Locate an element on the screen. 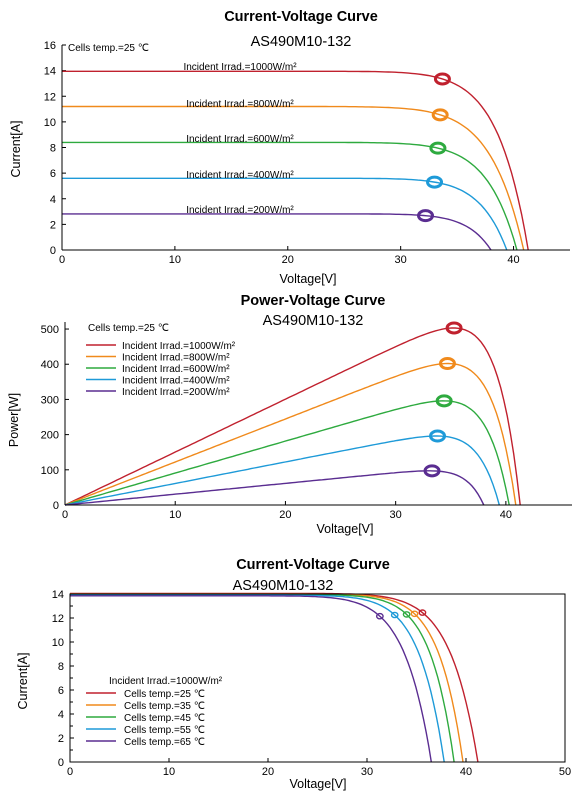 This screenshot has width=587, height=798. y-tick-labels: 0 100 200 300 400 500 is located at coordinates (50, 418).